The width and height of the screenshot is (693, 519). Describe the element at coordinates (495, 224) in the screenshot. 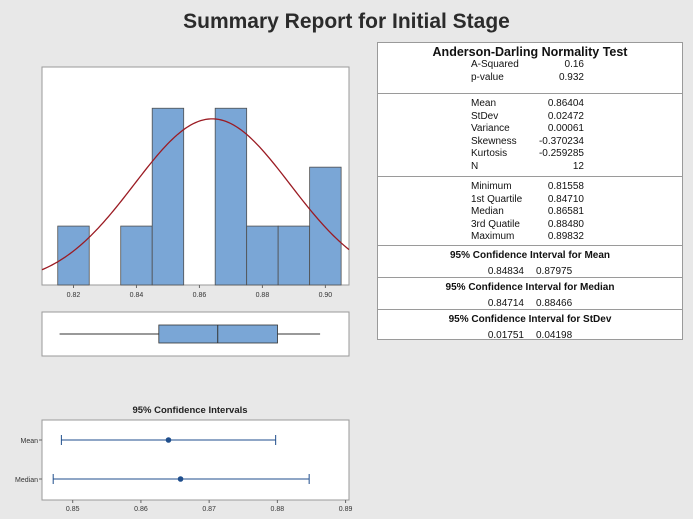

I see `stat-label: 3rd Quatile` at that location.